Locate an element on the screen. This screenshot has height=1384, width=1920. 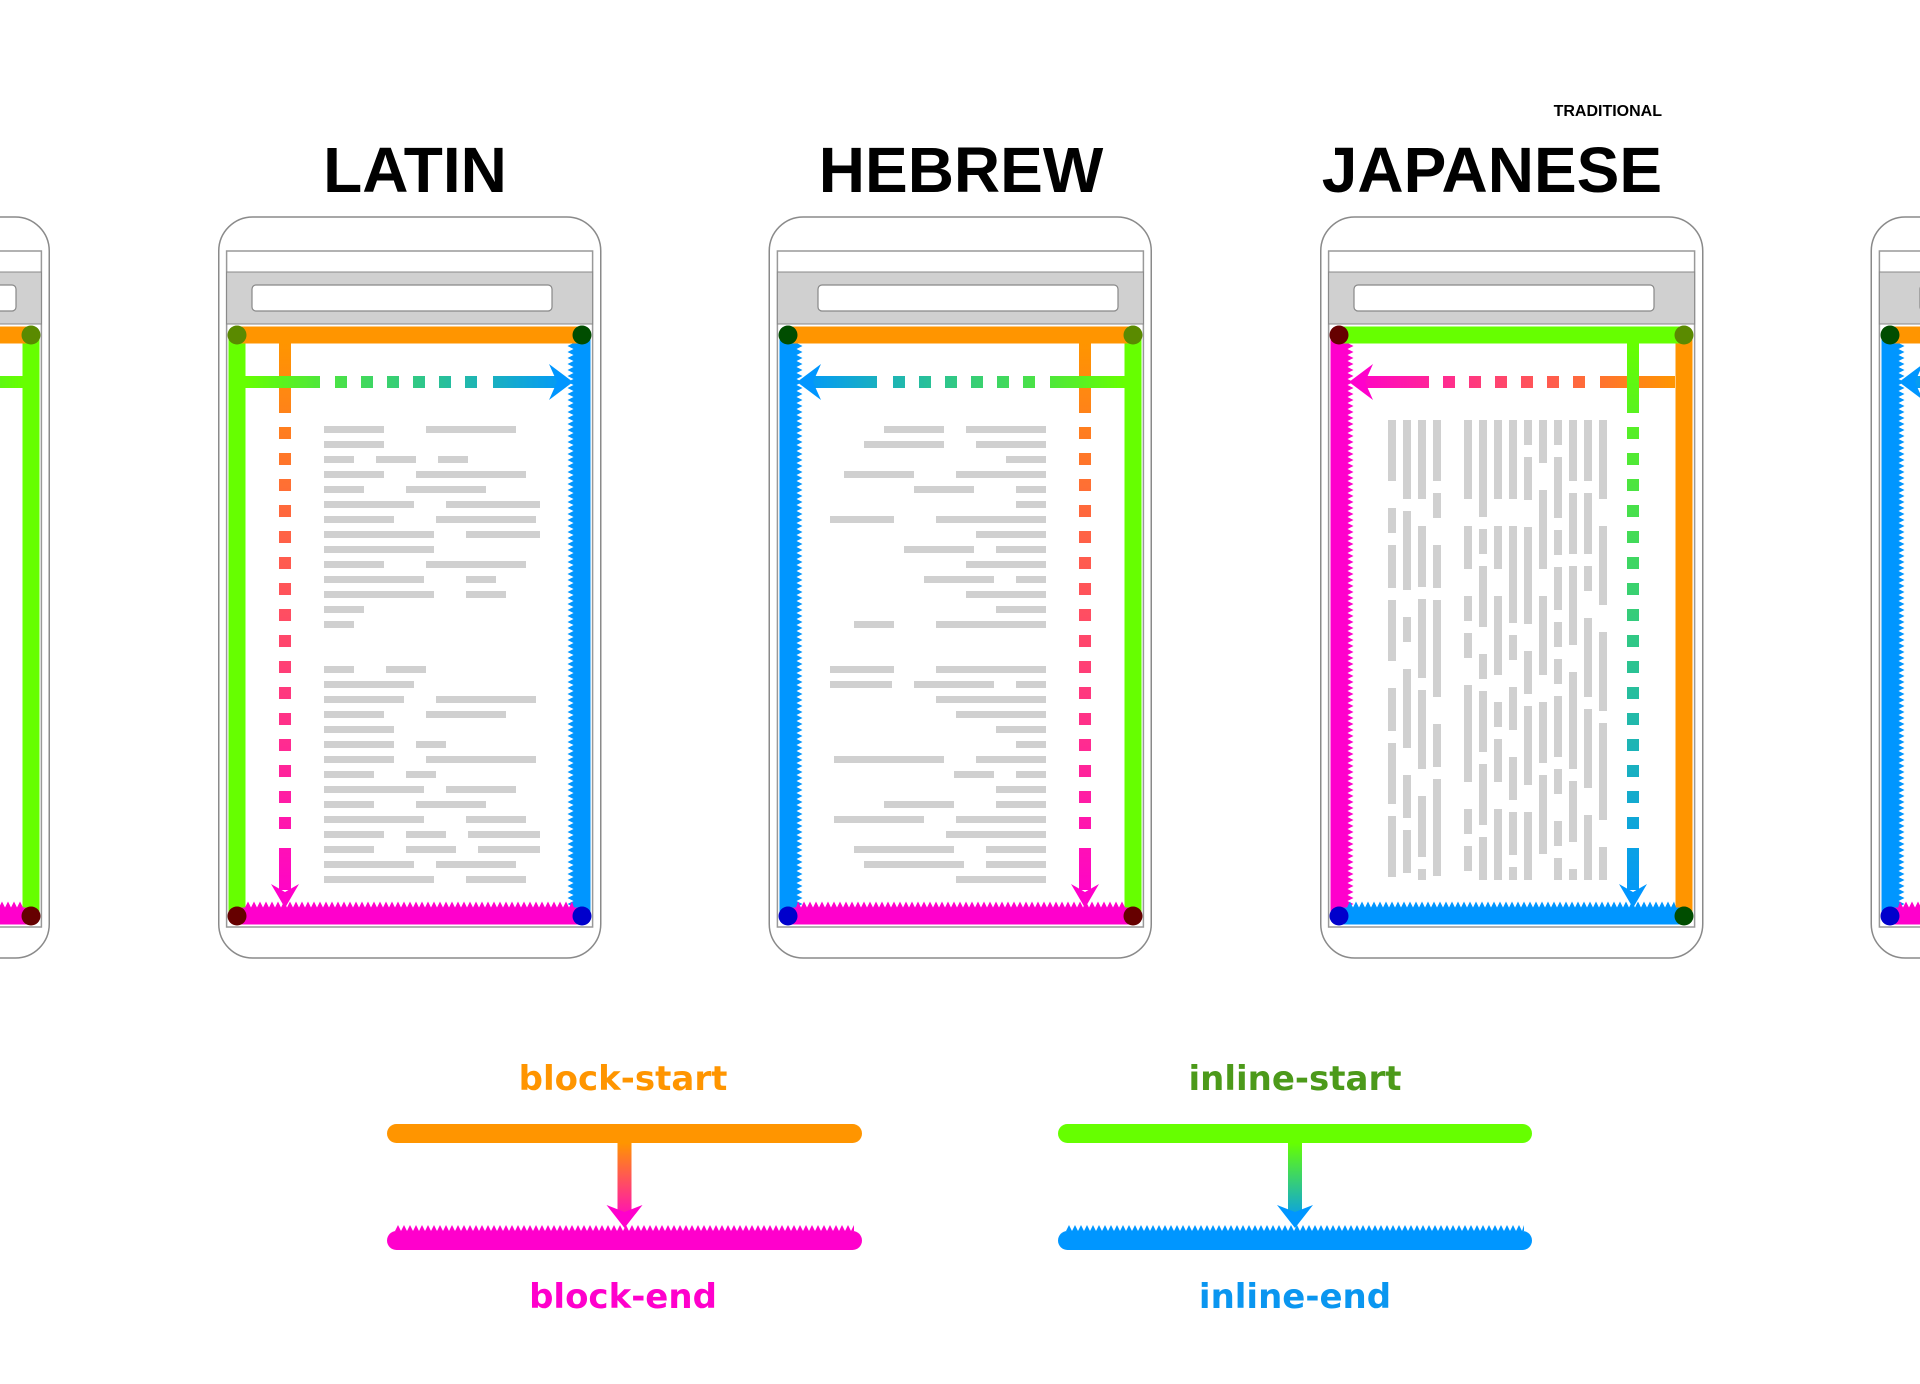
arrowhead-down-icon is located at coordinates (285, 896).